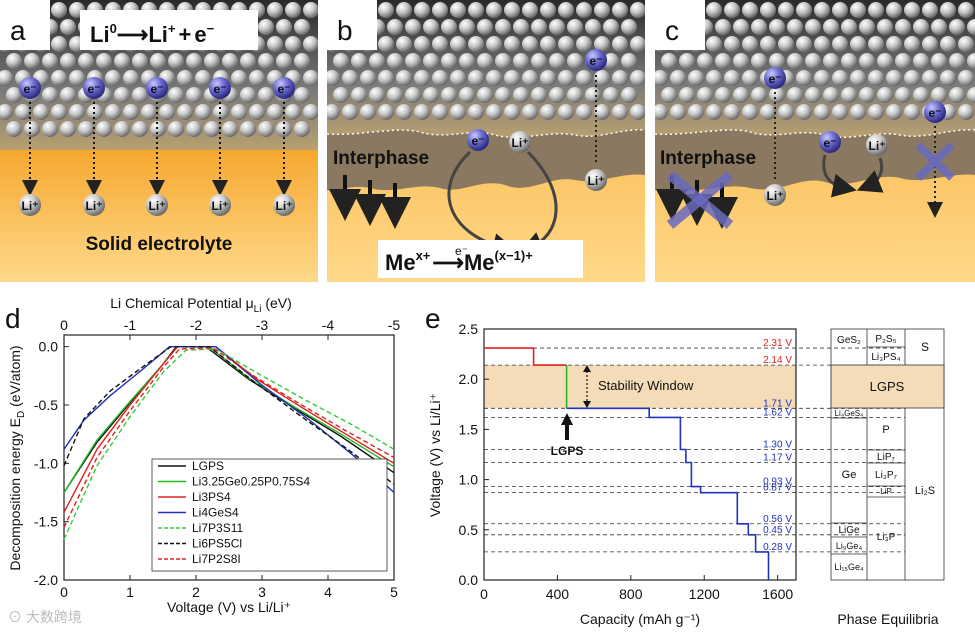 This screenshot has width=975, height=638. Describe the element at coordinates (486, 61) in the screenshot. I see `lithium-atom-grid-b` at that location.